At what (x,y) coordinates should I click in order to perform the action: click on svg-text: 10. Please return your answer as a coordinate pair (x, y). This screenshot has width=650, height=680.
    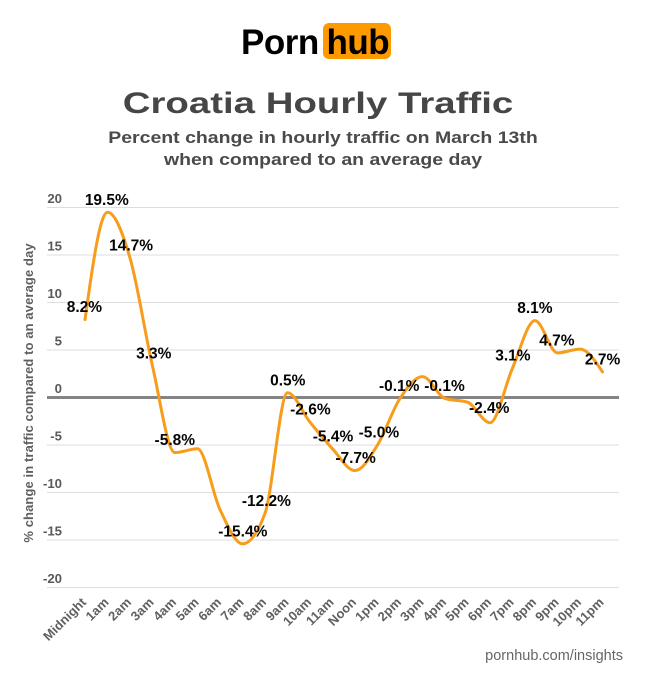
    Looking at the image, I should click on (54, 293).